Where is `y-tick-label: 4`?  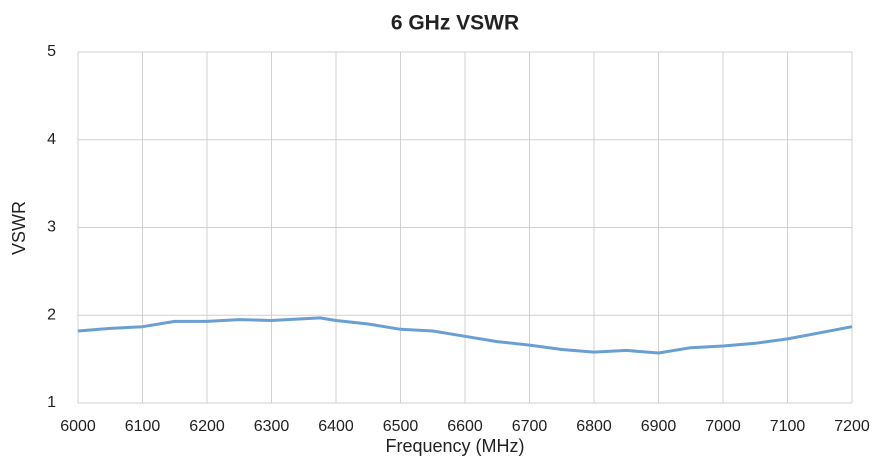 y-tick-label: 4 is located at coordinates (51, 139).